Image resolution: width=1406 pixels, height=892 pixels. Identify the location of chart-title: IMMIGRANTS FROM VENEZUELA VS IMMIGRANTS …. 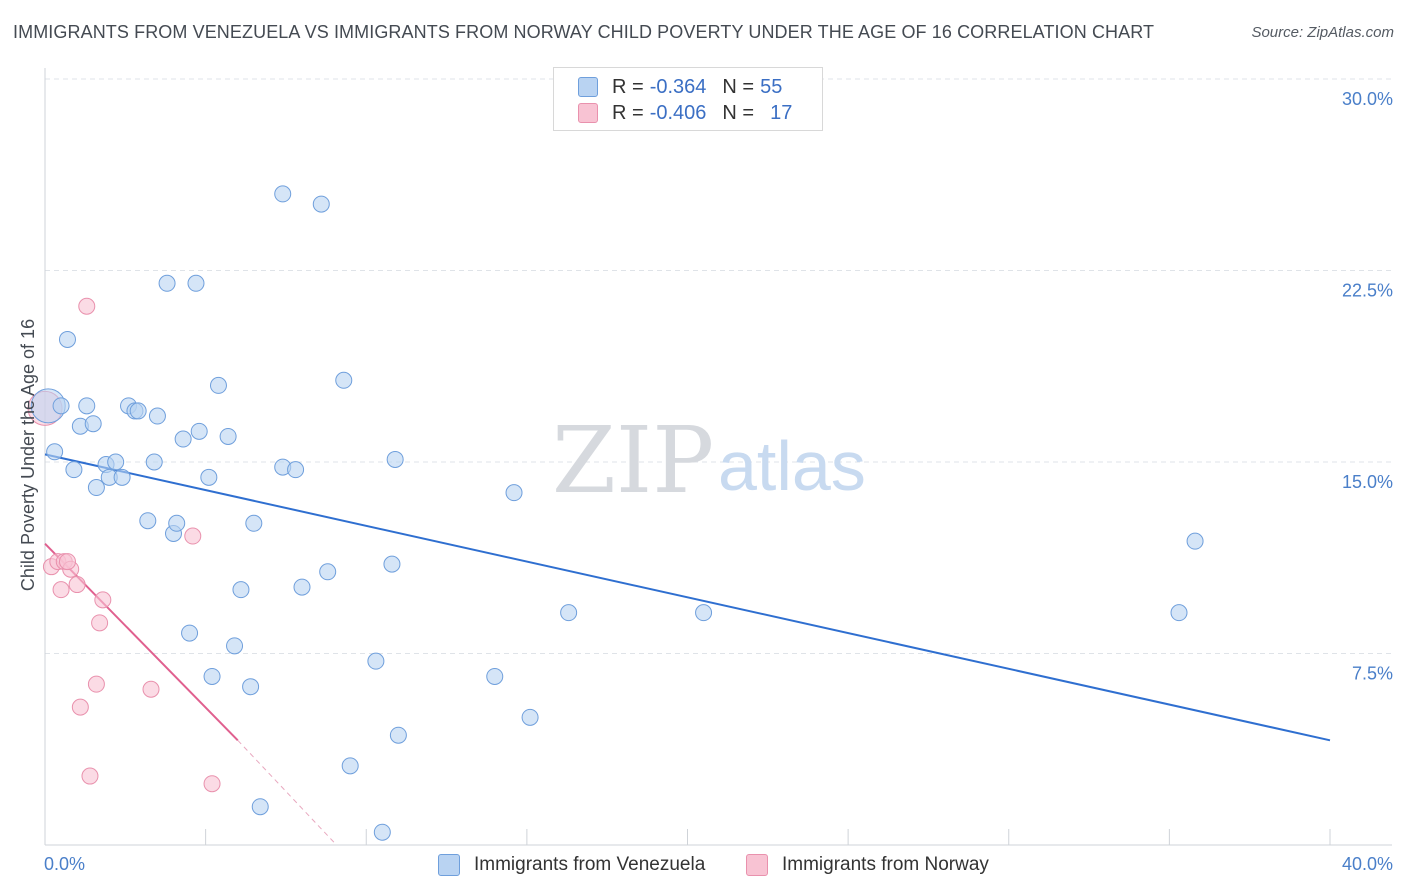
(584, 32).